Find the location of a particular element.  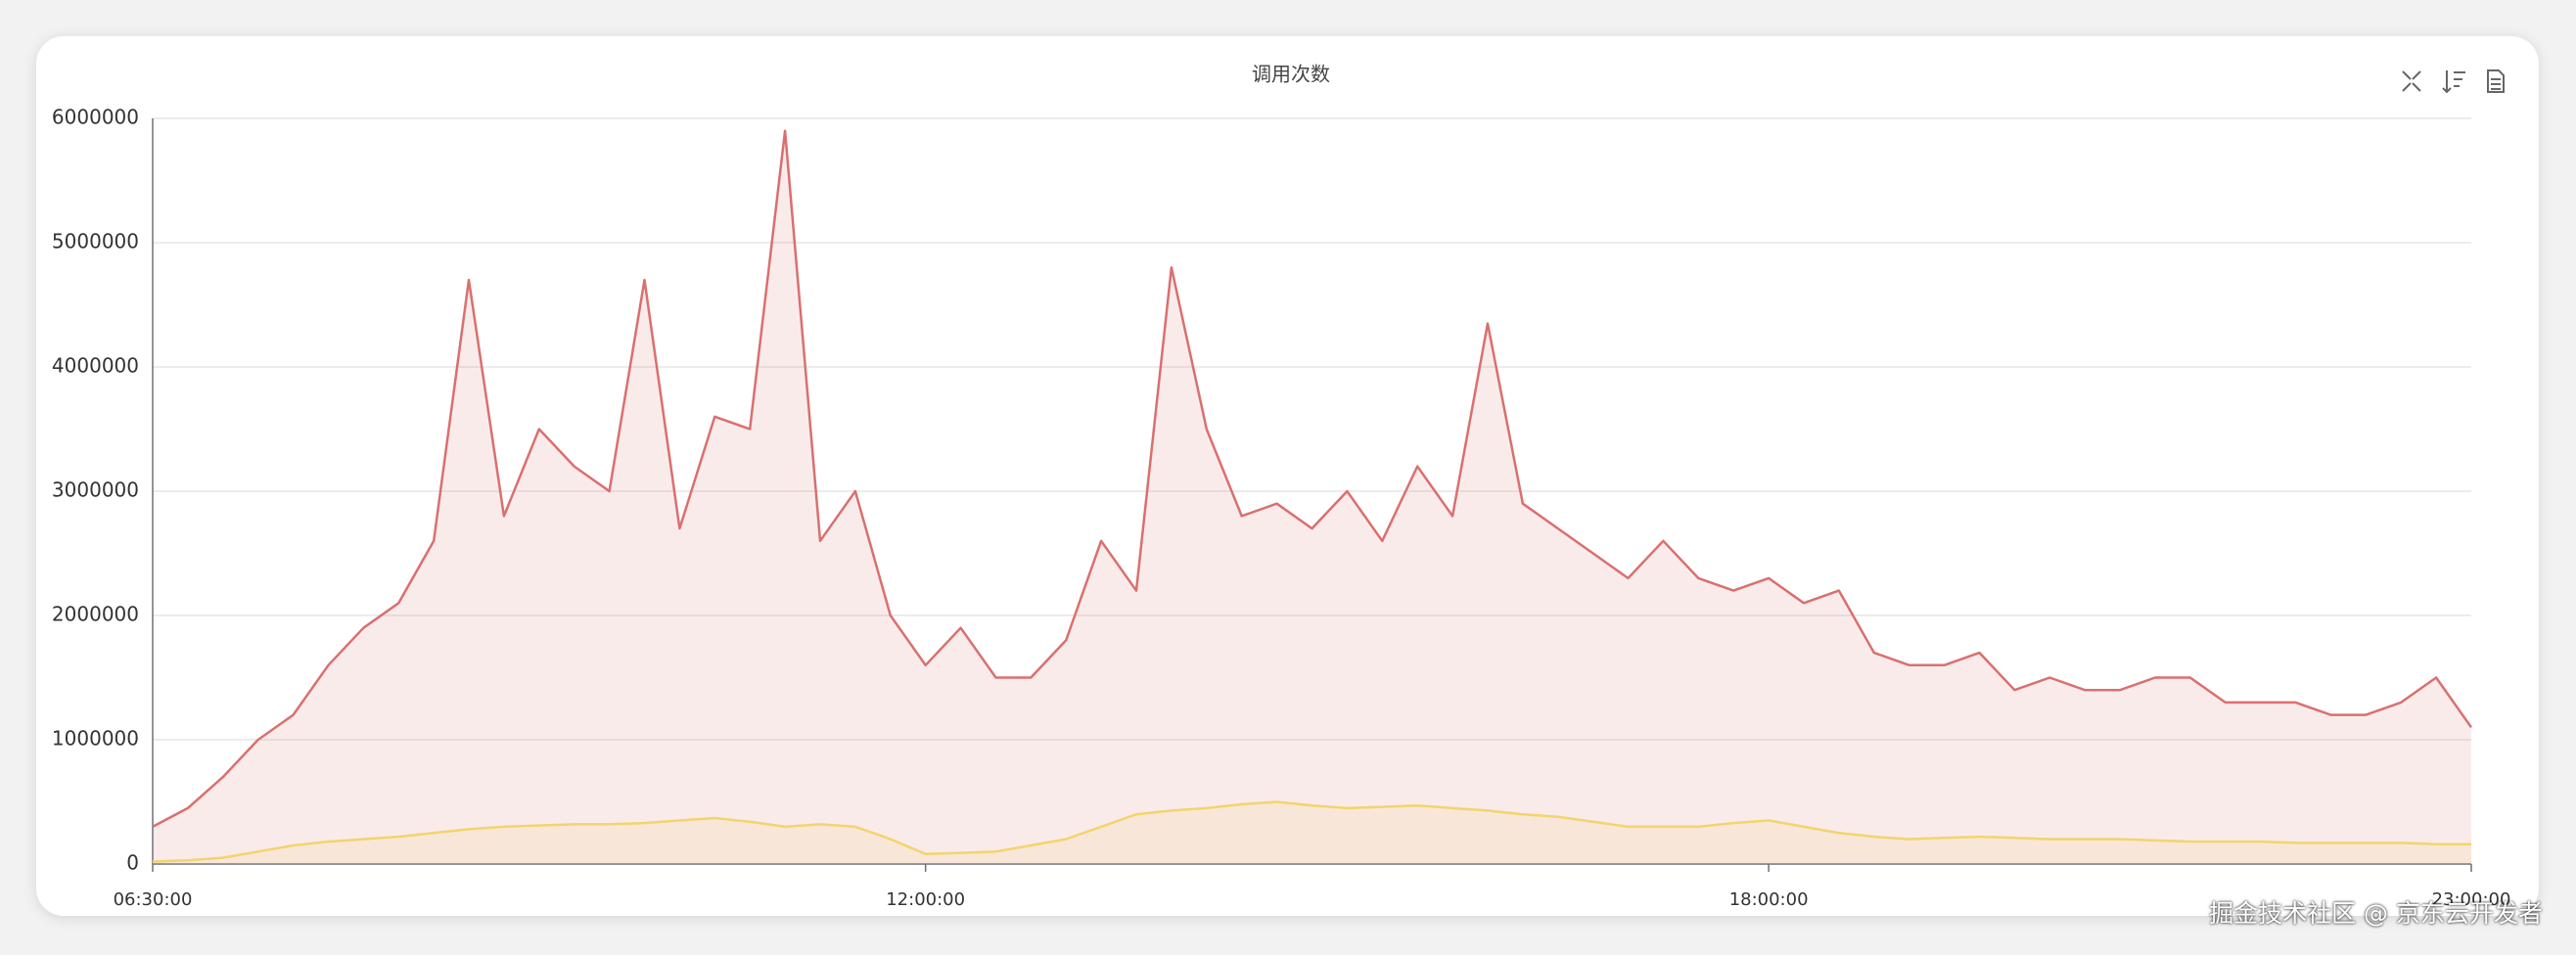

restore-button is located at coordinates (2454, 82).